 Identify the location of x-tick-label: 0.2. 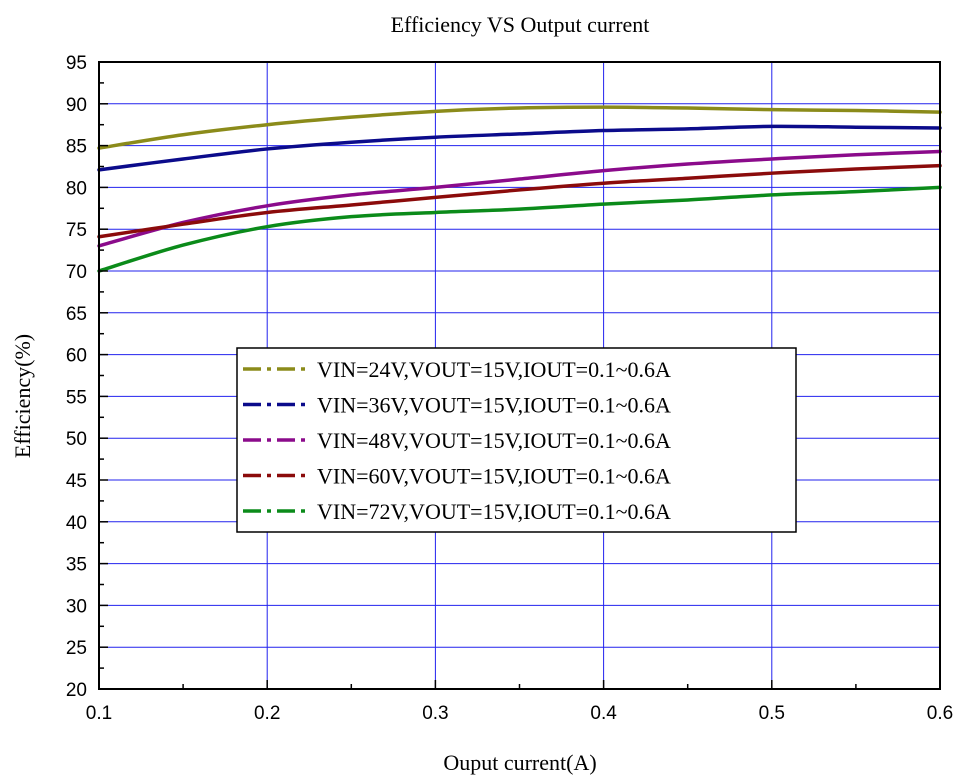
(267, 713).